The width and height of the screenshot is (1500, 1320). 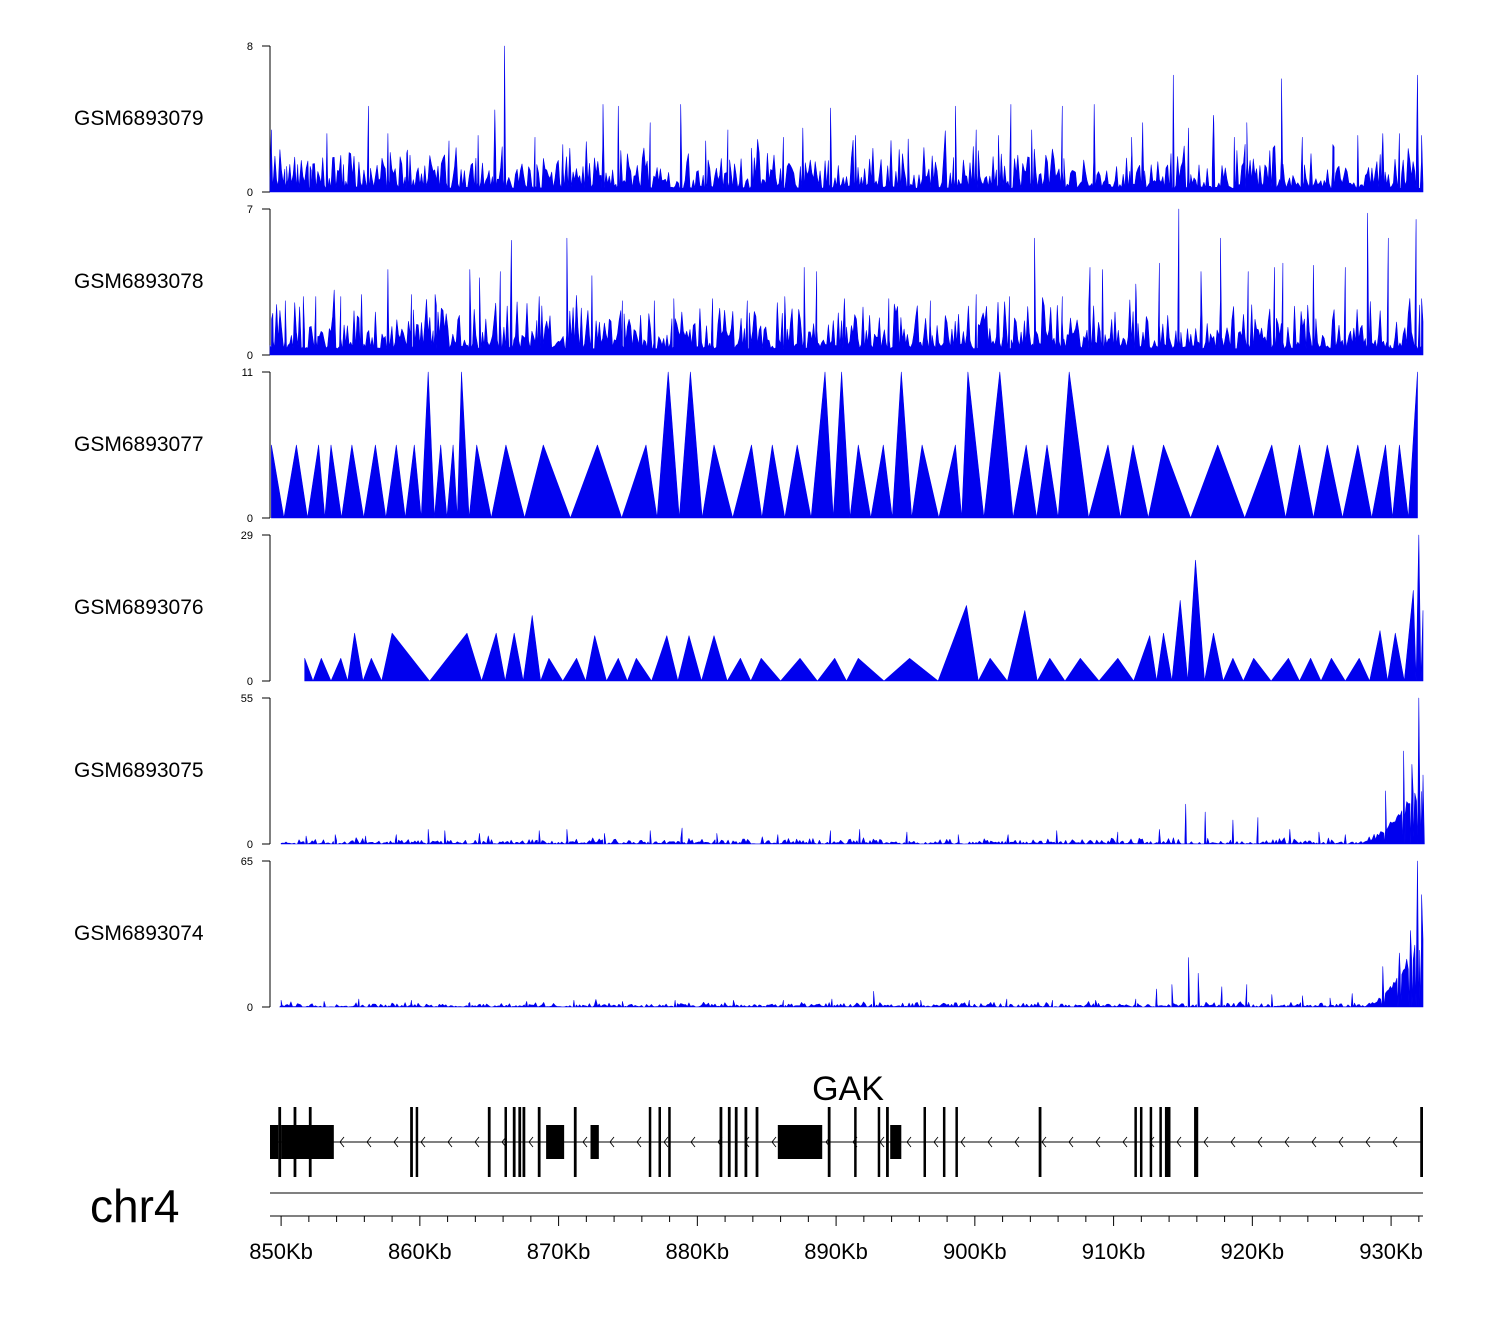 I want to click on track-label: GSM6893077, so click(x=139, y=444).